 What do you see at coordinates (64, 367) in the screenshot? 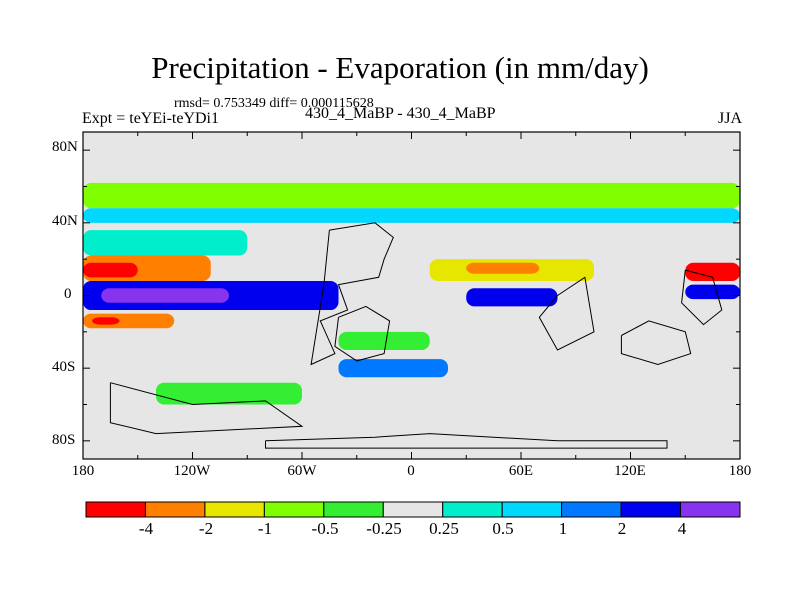
I see `lat-tick-label: 40S` at bounding box center [64, 367].